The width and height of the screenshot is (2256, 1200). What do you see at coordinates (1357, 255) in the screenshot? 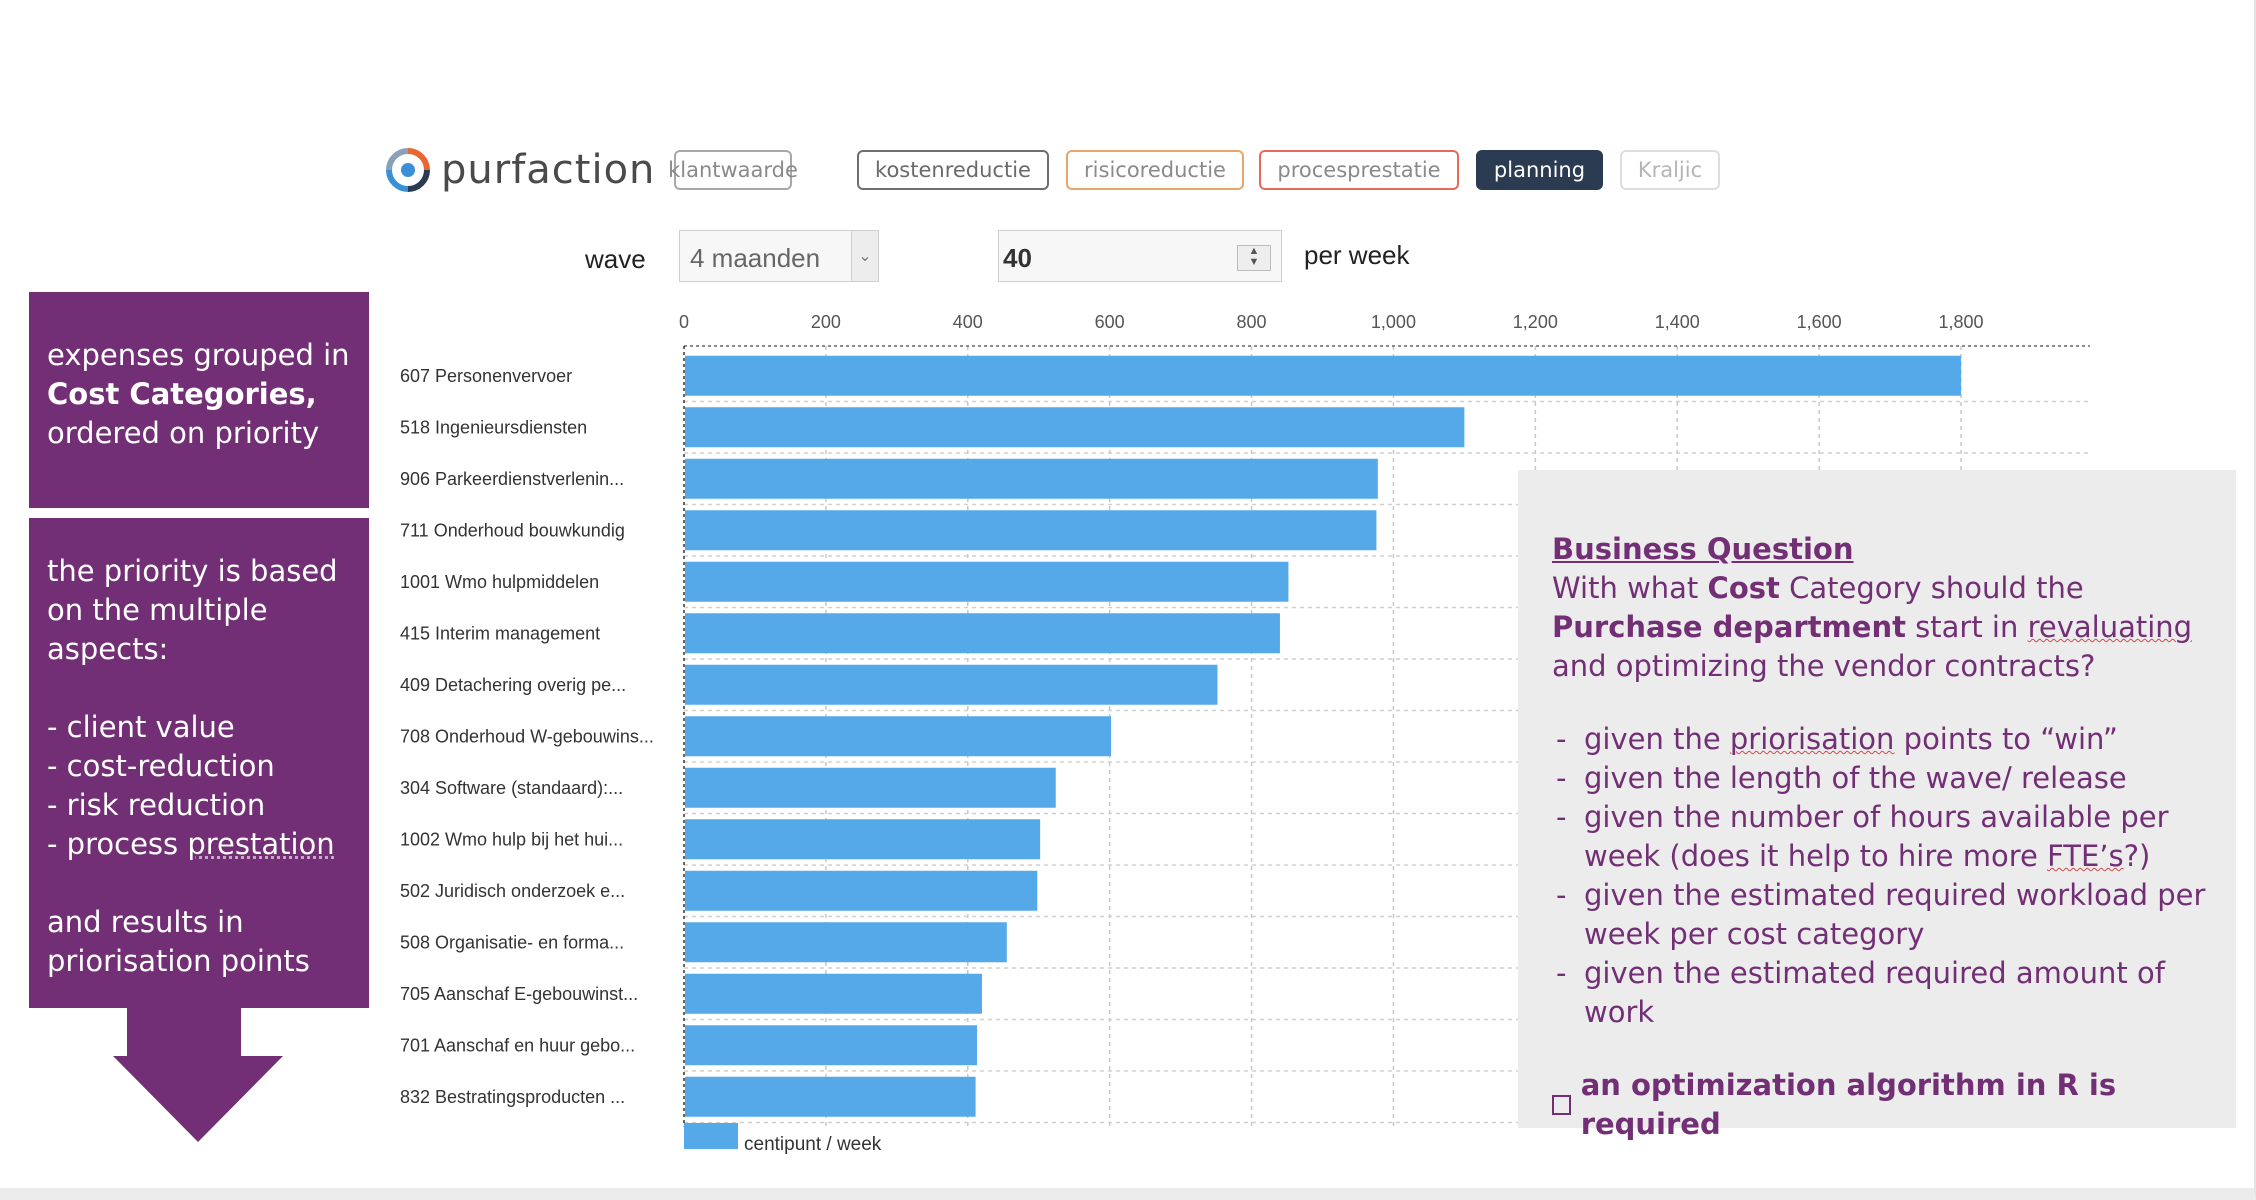
I see `per-week-label: per week` at bounding box center [1357, 255].